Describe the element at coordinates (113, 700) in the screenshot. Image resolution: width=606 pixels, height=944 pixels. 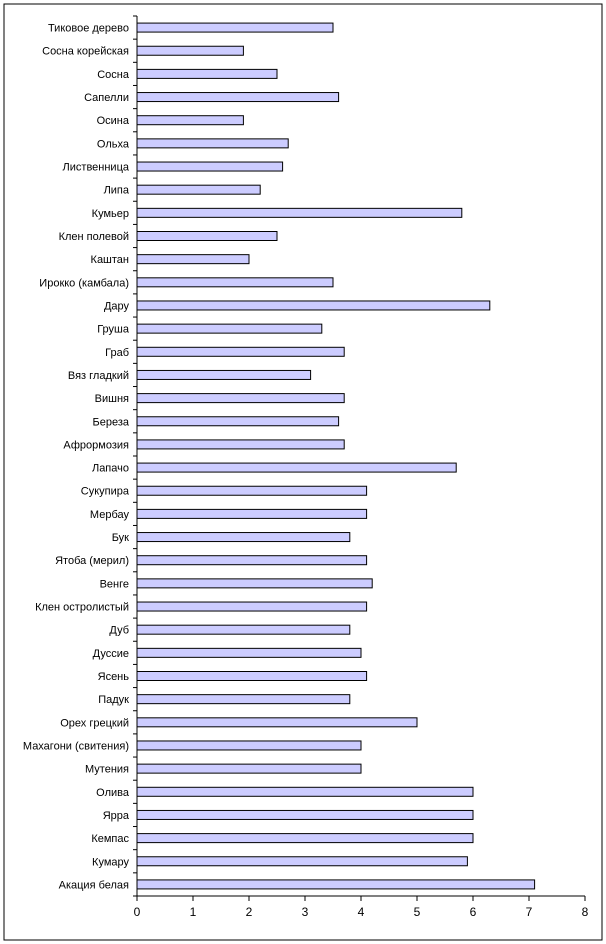
I see `category-label: Падук` at that location.